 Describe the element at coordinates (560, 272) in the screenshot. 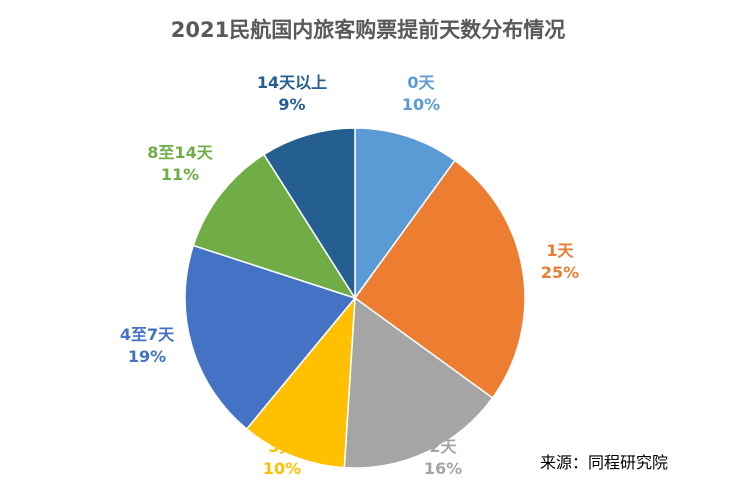

I see `slice-label-value-2: 25%` at that location.